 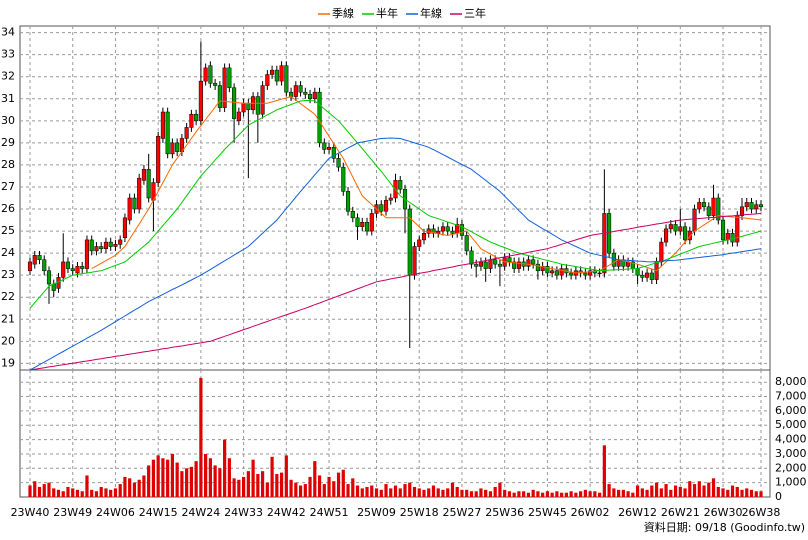 What do you see at coordinates (8, 142) in the screenshot?
I see `y-tick-label: 29` at bounding box center [8, 142].